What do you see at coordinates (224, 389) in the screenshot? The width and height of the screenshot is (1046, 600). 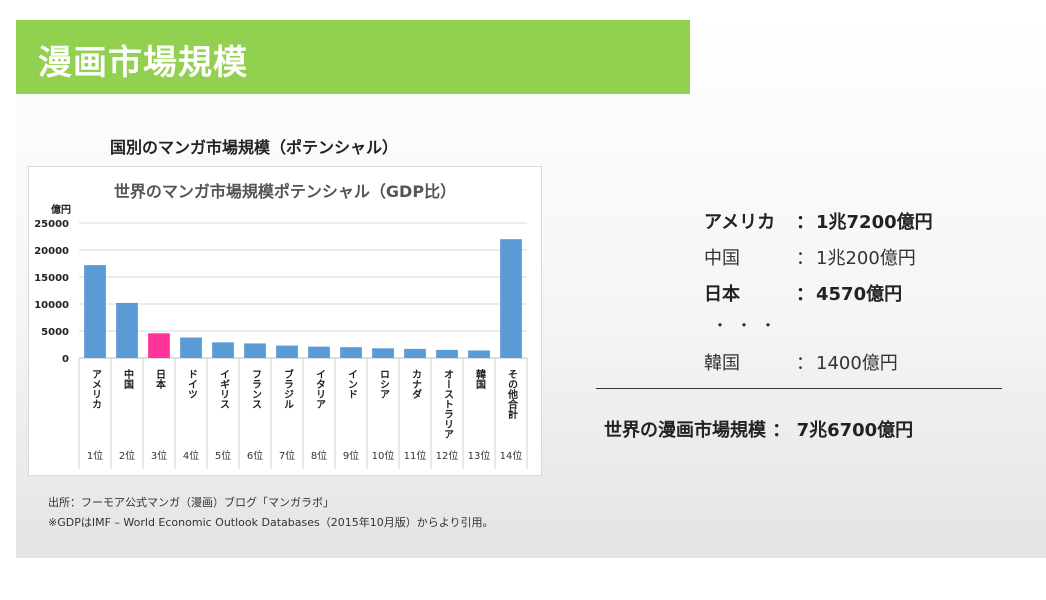 I see `x-category-label: イギリス` at bounding box center [224, 389].